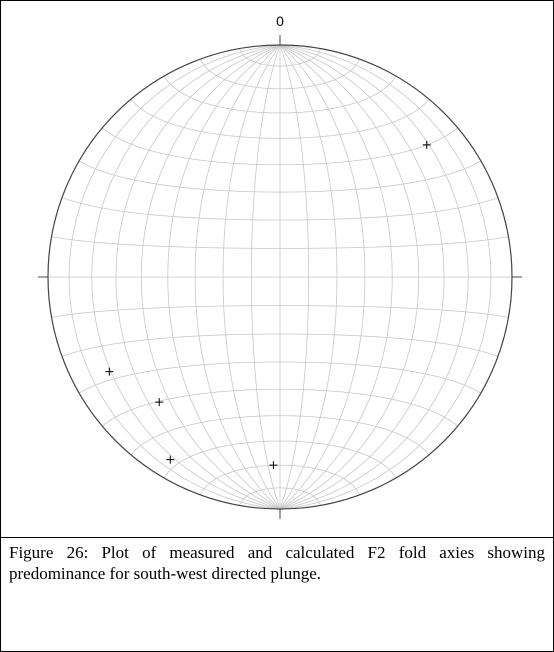 The height and width of the screenshot is (652, 554). Describe the element at coordinates (280, 21) in the screenshot. I see `north-label: 0` at that location.